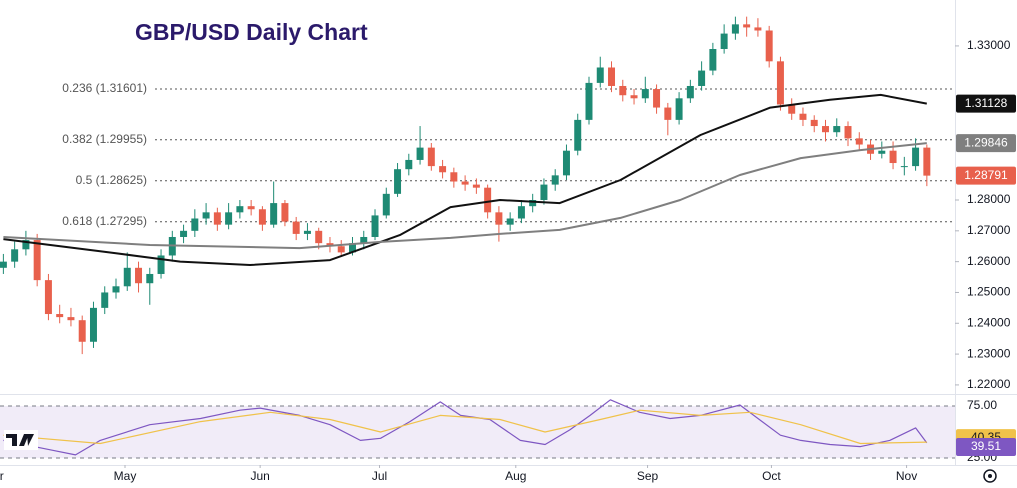  I want to click on last-price-label: 1.28791, so click(986, 175).